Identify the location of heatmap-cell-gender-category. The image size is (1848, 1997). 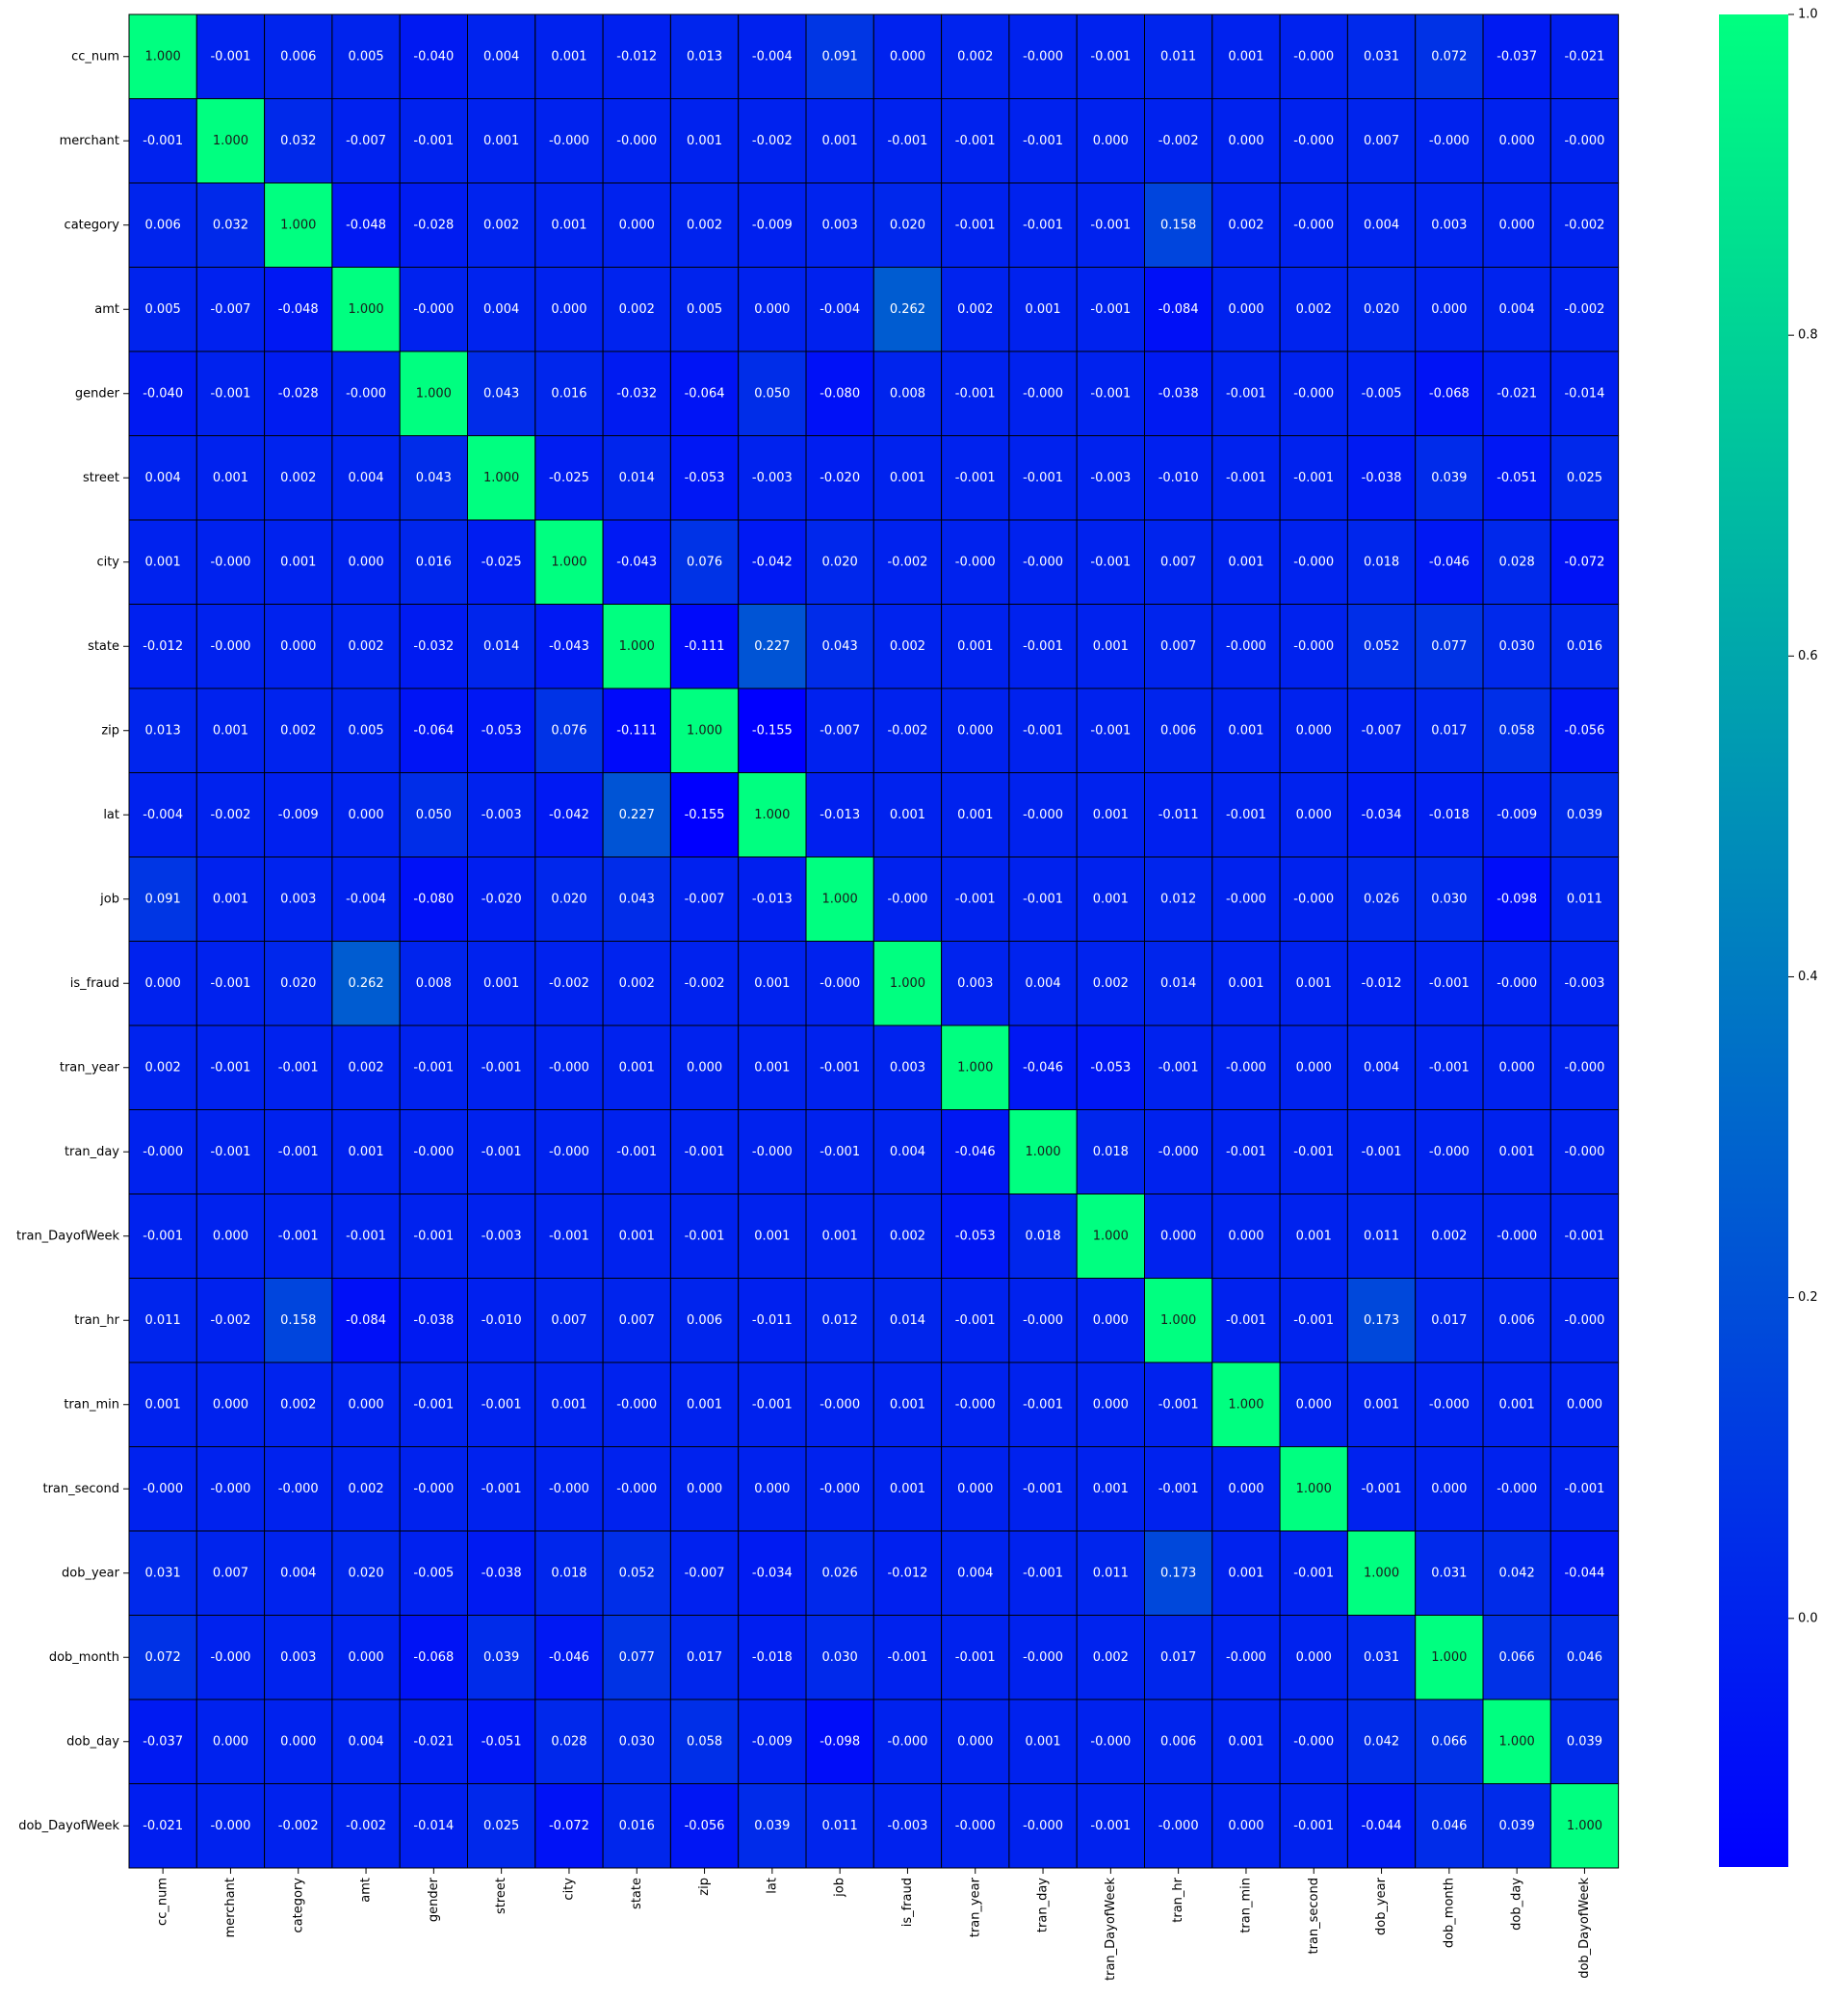
(299, 393).